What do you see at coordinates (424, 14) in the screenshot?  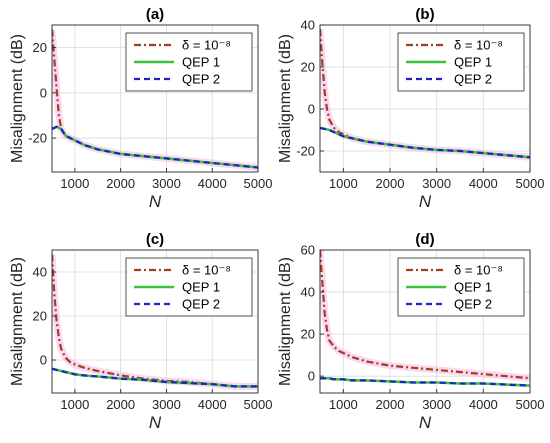 I see `panel-title: (b)` at bounding box center [424, 14].